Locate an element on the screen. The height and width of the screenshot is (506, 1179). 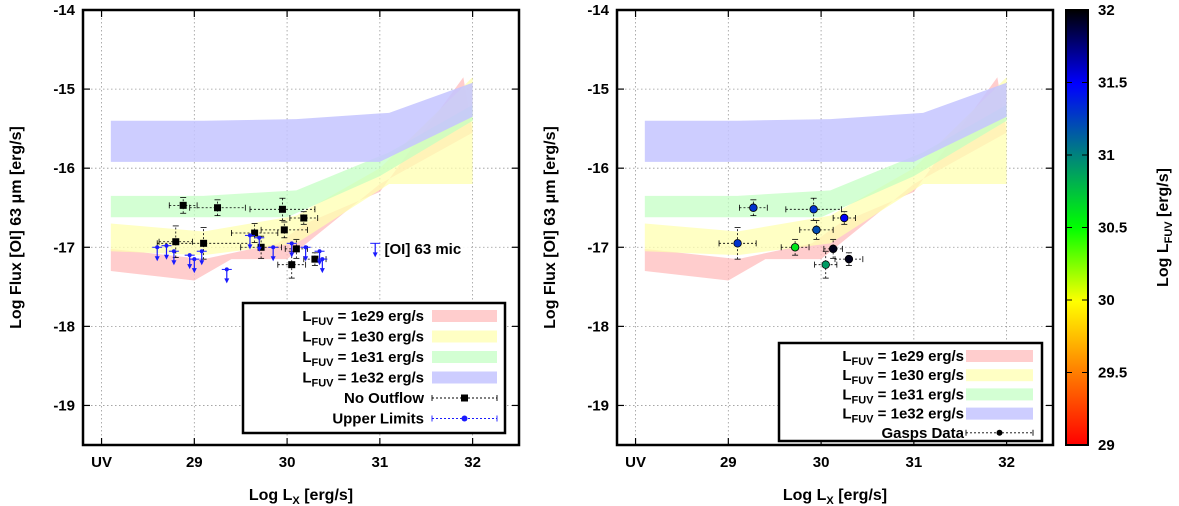
legend-label: Gasps Data is located at coordinates (922, 433).